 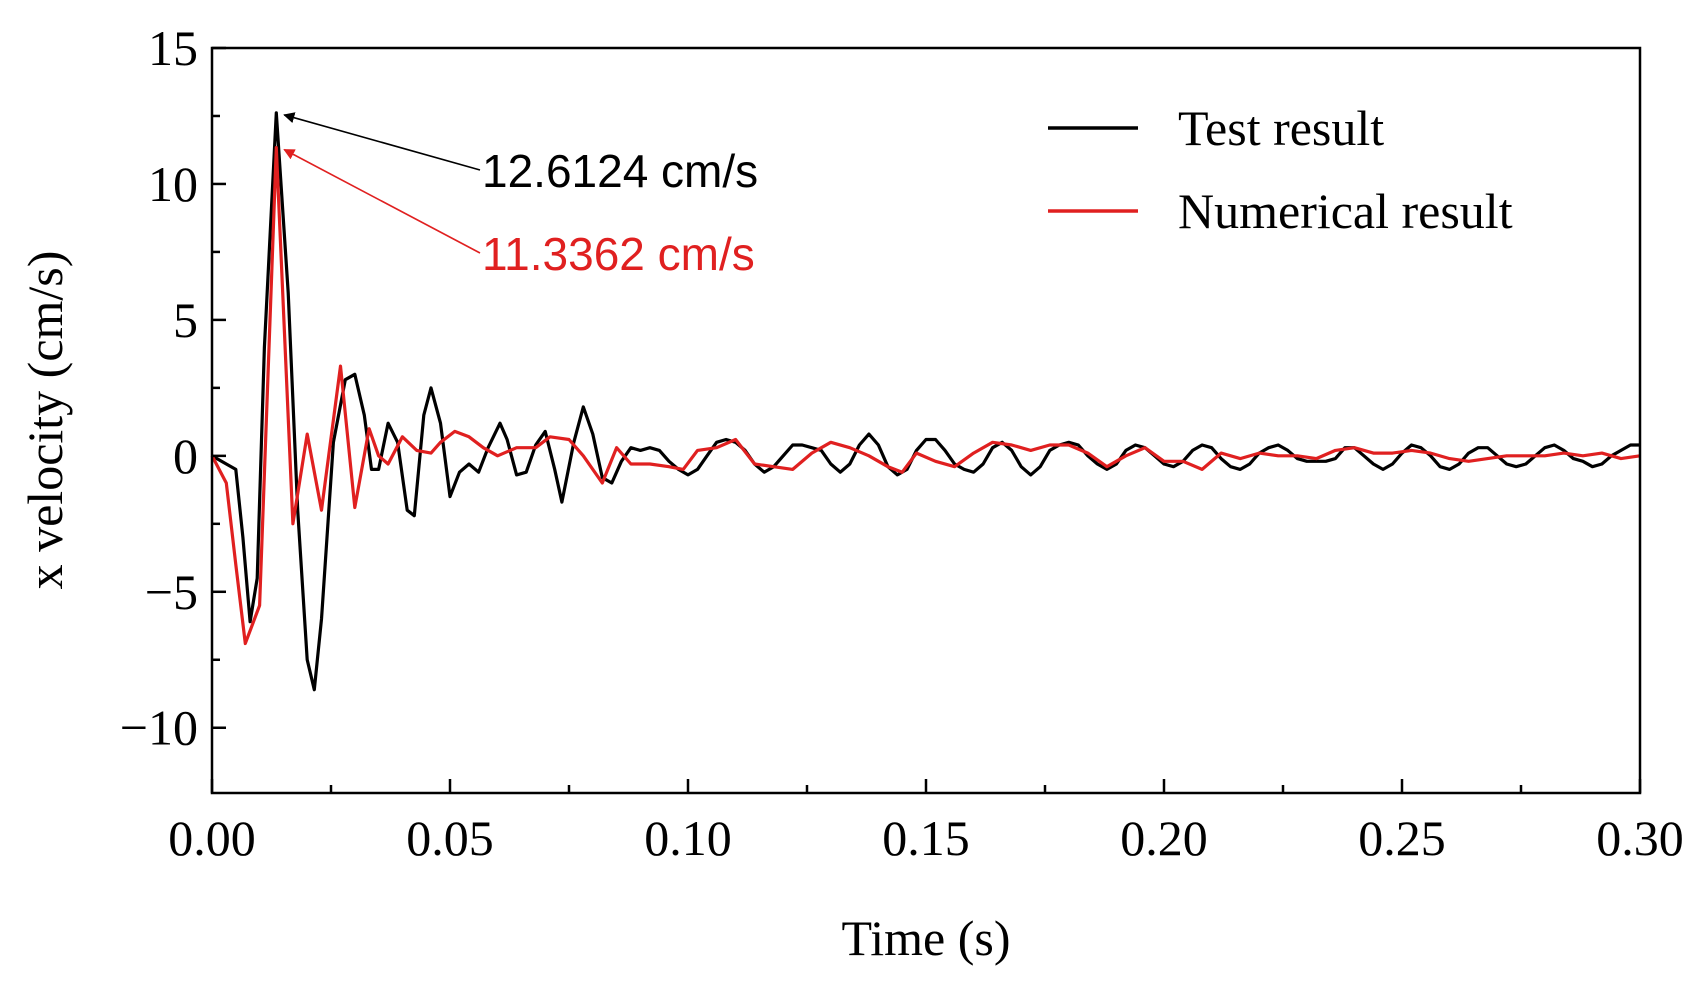 What do you see at coordinates (618, 254) in the screenshot?
I see `peak-annotation-label: 11.3362 cm/s` at bounding box center [618, 254].